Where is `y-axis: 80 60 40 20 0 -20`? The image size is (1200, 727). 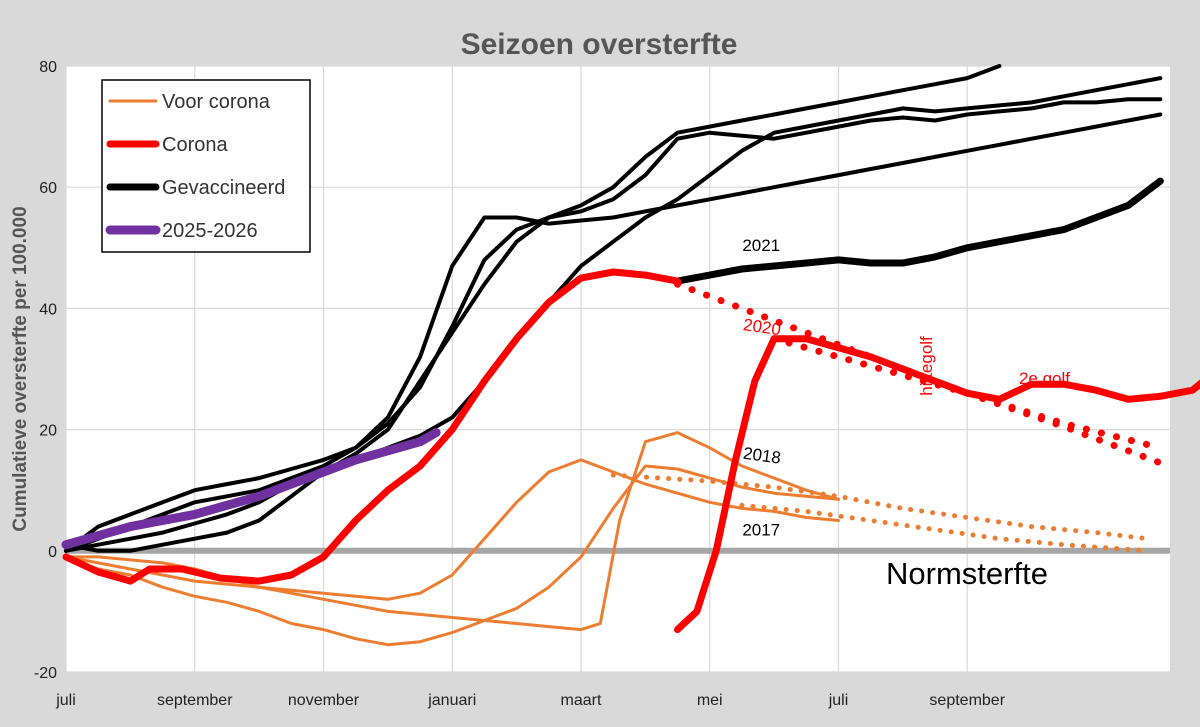
y-axis: 80 60 40 20 0 -20 is located at coordinates (45, 370).